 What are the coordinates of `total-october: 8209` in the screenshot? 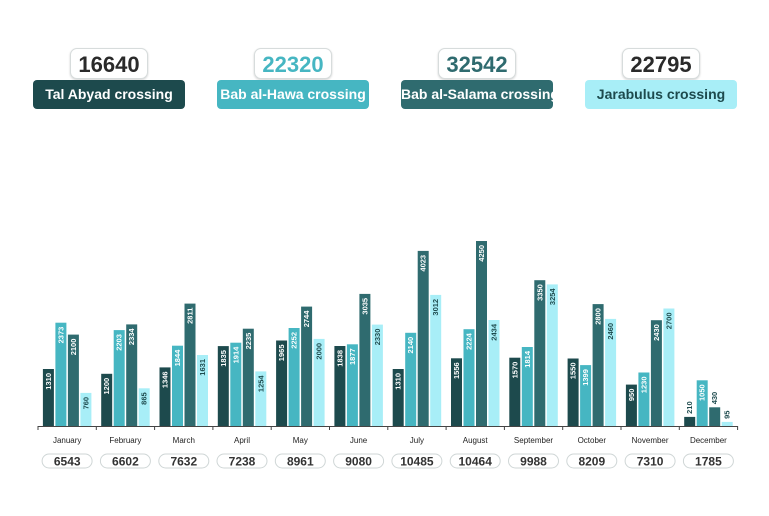 It's located at (591, 462).